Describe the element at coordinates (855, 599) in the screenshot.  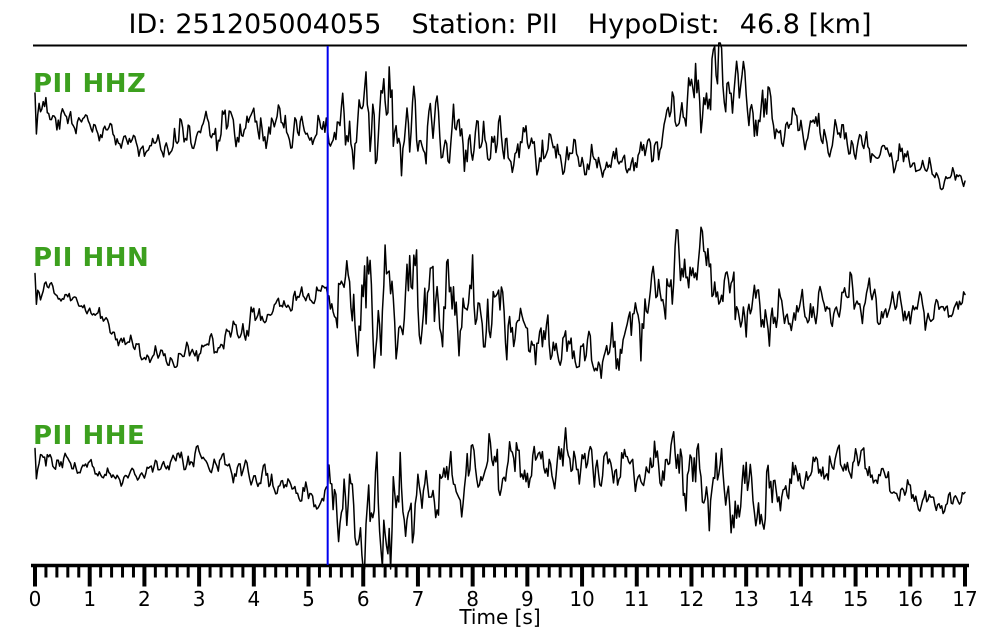
I see `x-tick-label: 15` at that location.